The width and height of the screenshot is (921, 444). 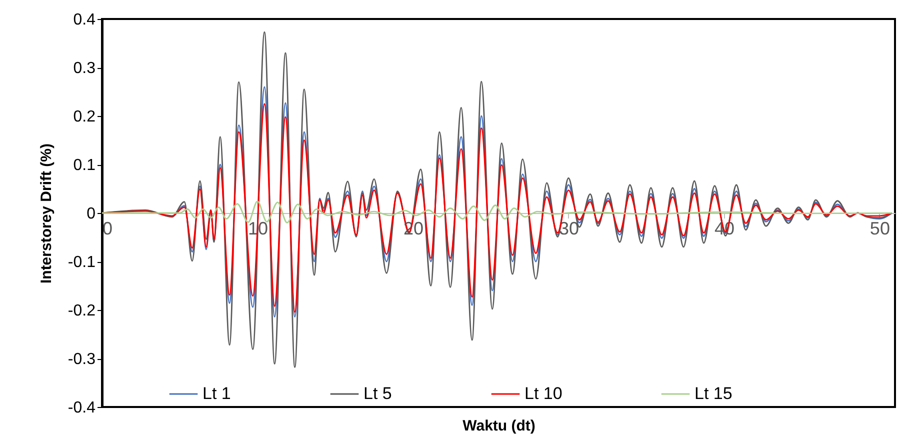 What do you see at coordinates (216, 393) in the screenshot?
I see `legend-label: Lt 1` at bounding box center [216, 393].